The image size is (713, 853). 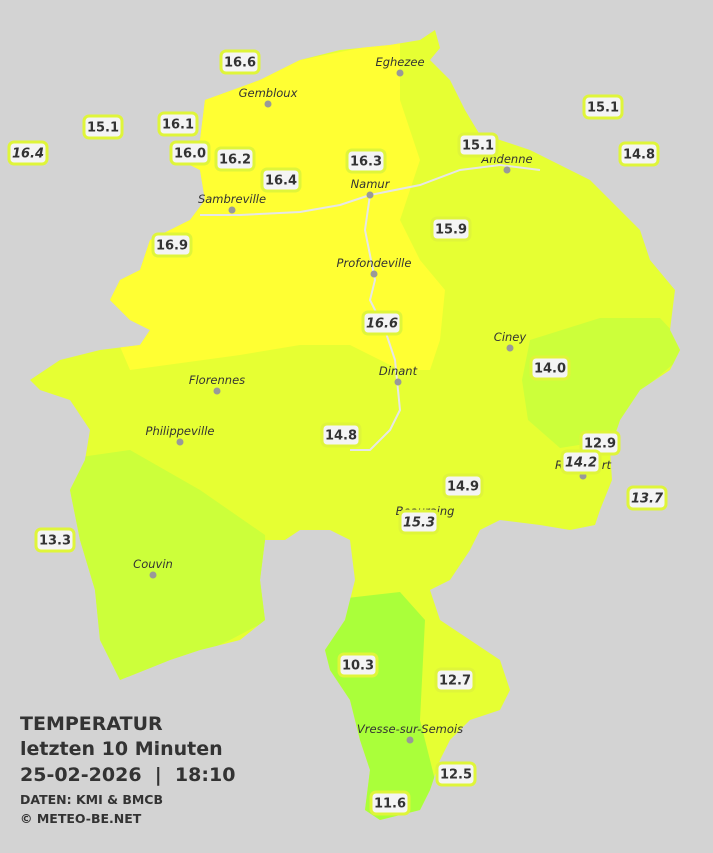 I want to click on city-label: Namur, so click(x=371, y=184).